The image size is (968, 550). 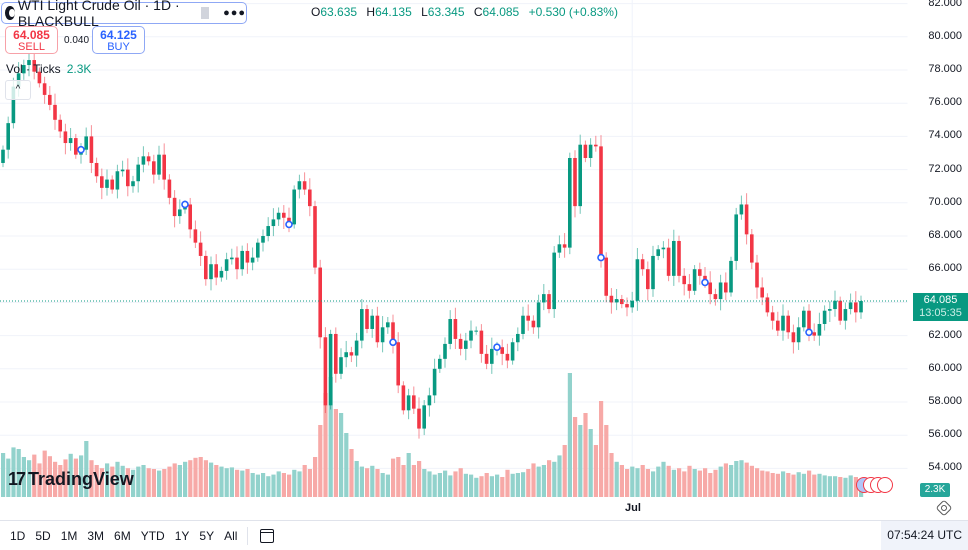 I want to click on high-value: 64.135, so click(x=393, y=12).